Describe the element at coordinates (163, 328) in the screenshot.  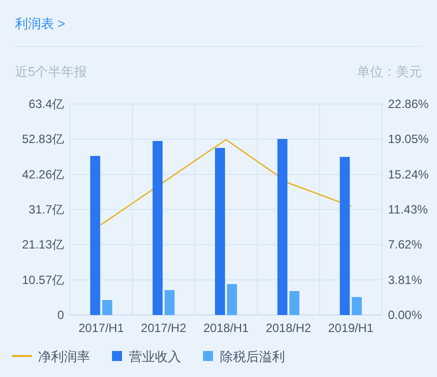
I see `x-tick-label: 2017/H2` at that location.